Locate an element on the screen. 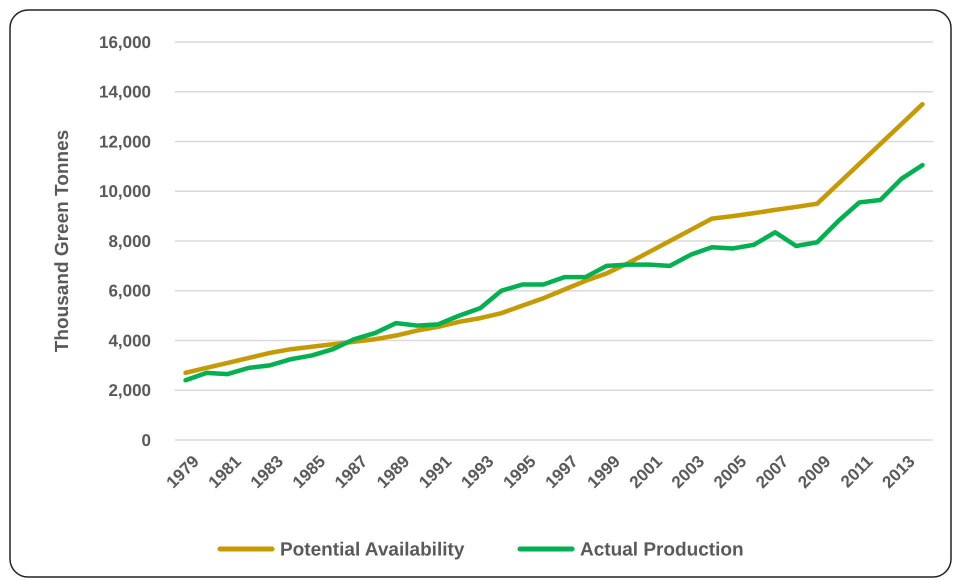 The image size is (955, 581). y-tick-label: 12,000 is located at coordinates (125, 142).